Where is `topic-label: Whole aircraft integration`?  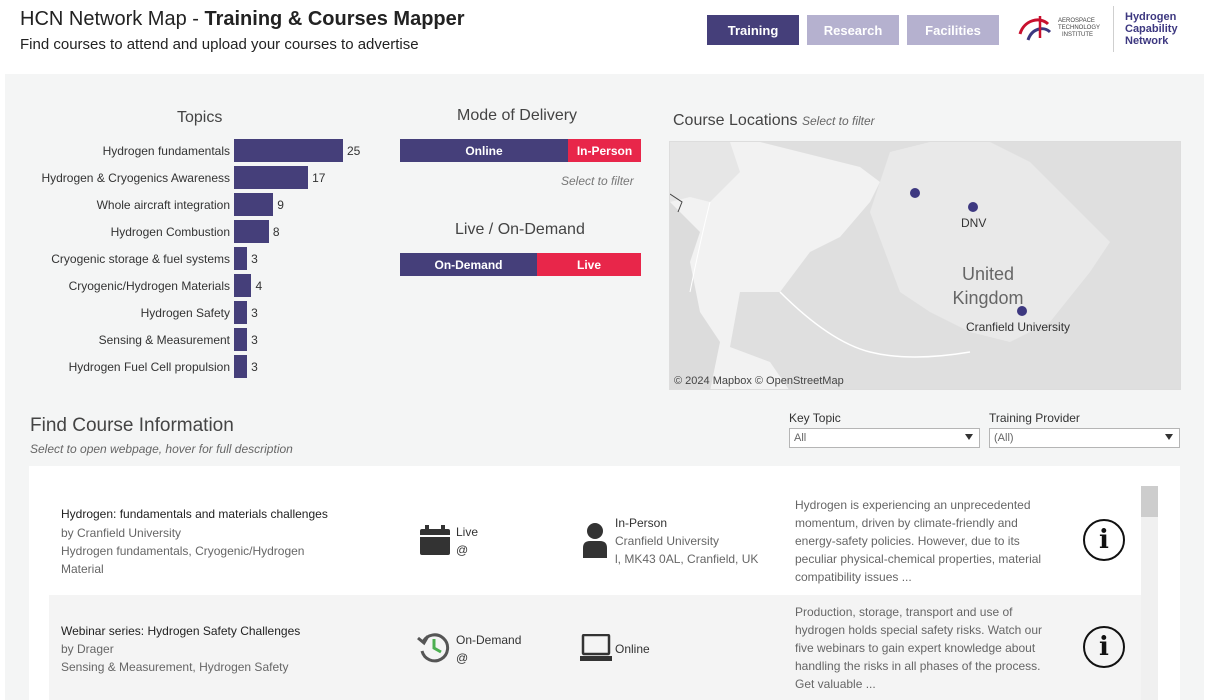 topic-label: Whole aircraft integration is located at coordinates (163, 205).